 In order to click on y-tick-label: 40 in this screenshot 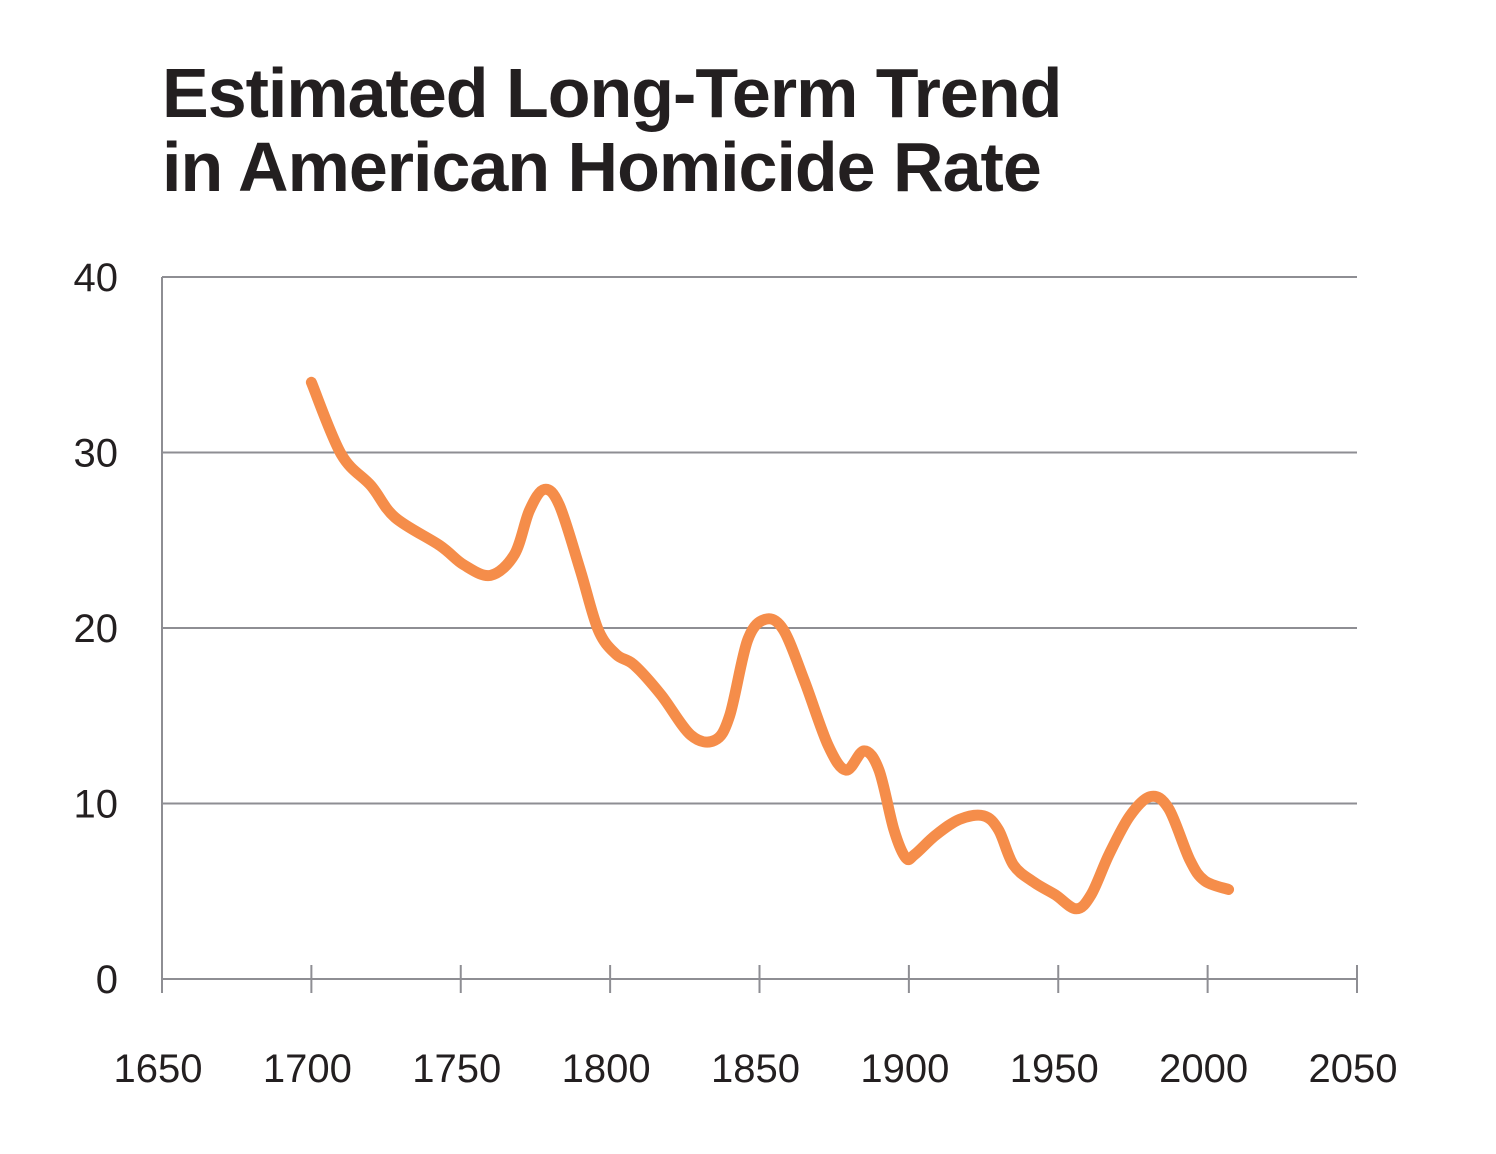, I will do `click(96, 278)`.